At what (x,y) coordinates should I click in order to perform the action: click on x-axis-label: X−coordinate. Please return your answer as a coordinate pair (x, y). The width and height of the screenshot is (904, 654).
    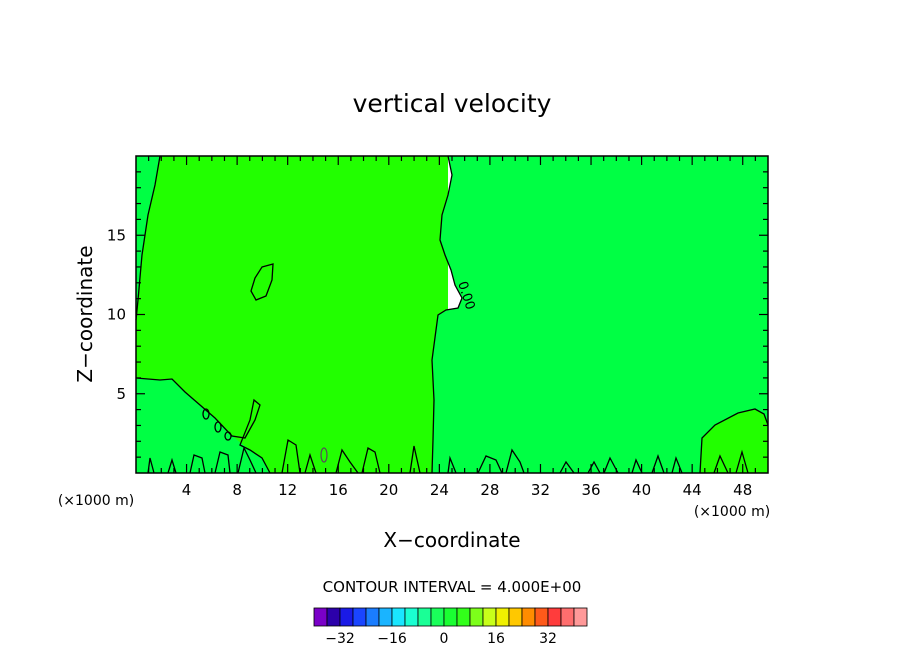
    Looking at the image, I should click on (451, 540).